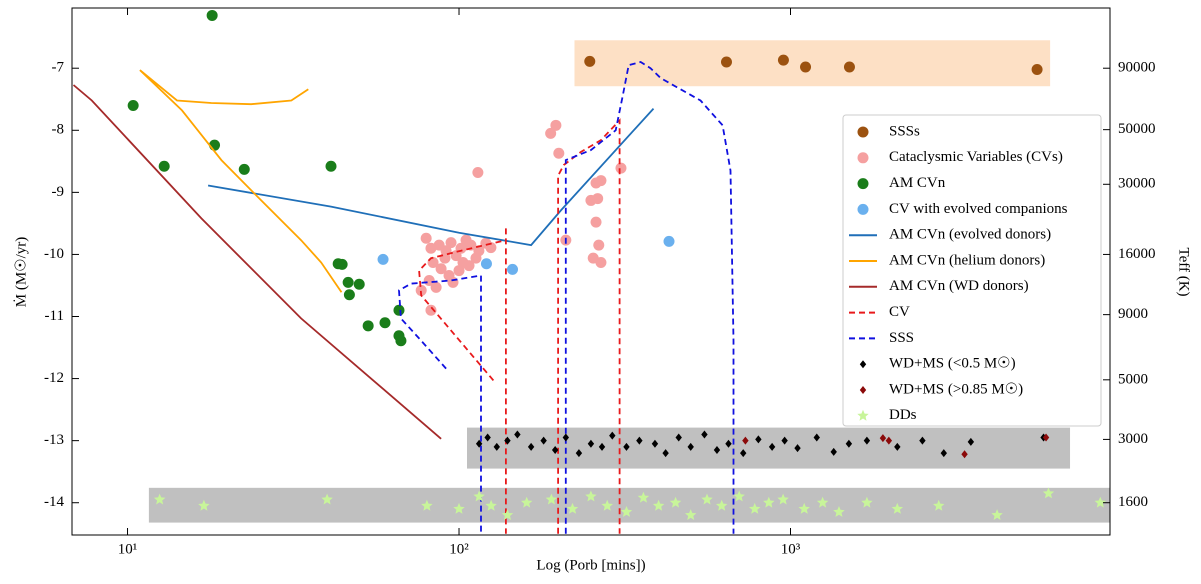 Image resolution: width=1201 pixels, height=584 pixels. I want to click on y-tick-label: -7, so click(58, 68).